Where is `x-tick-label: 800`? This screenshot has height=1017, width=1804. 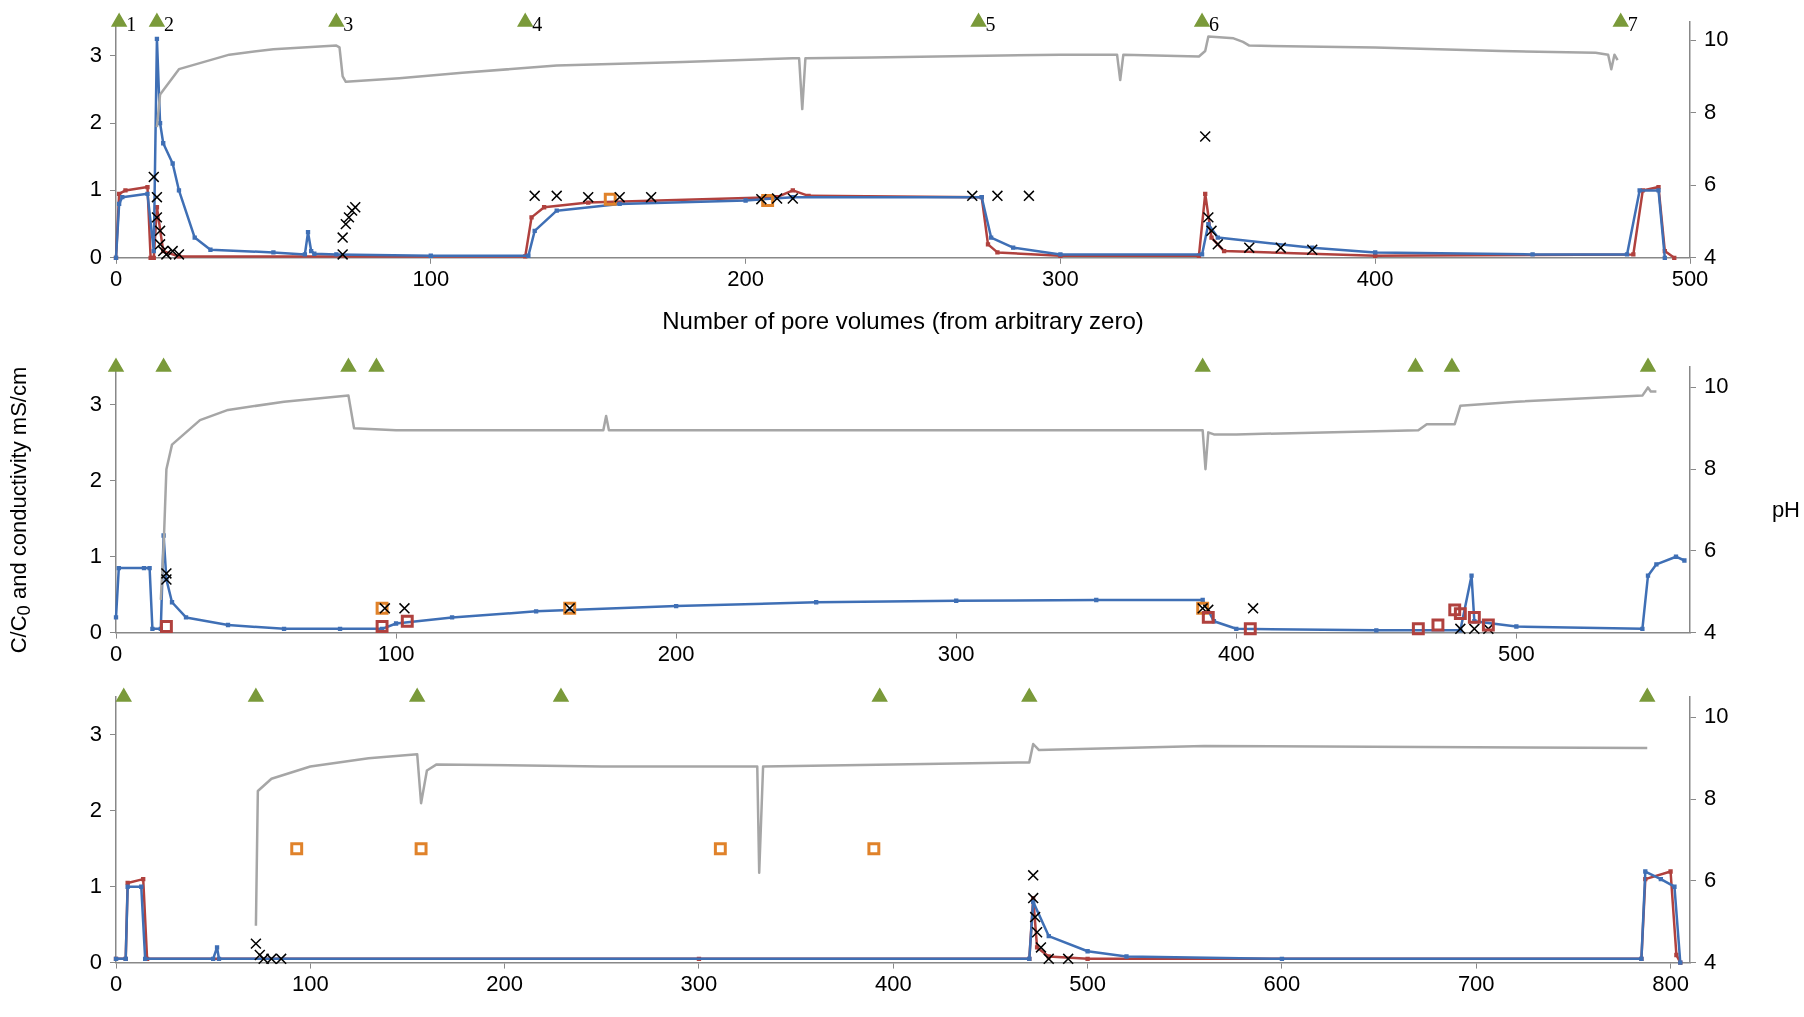
x-tick-label: 800 is located at coordinates (1670, 983).